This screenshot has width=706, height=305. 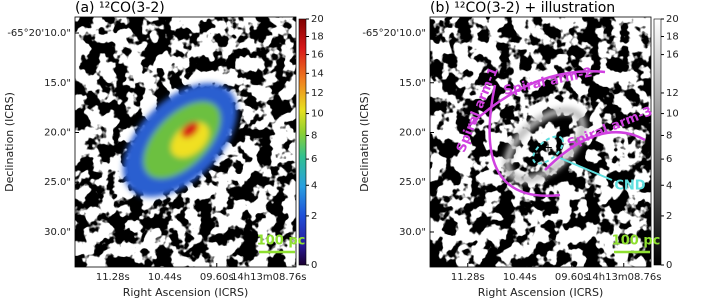 I want to click on annotation: CND, so click(x=629, y=186).